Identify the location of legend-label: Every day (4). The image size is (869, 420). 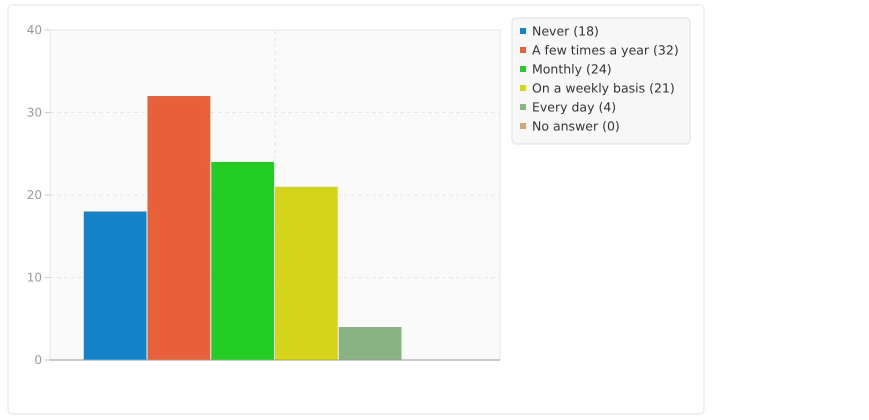
(574, 106).